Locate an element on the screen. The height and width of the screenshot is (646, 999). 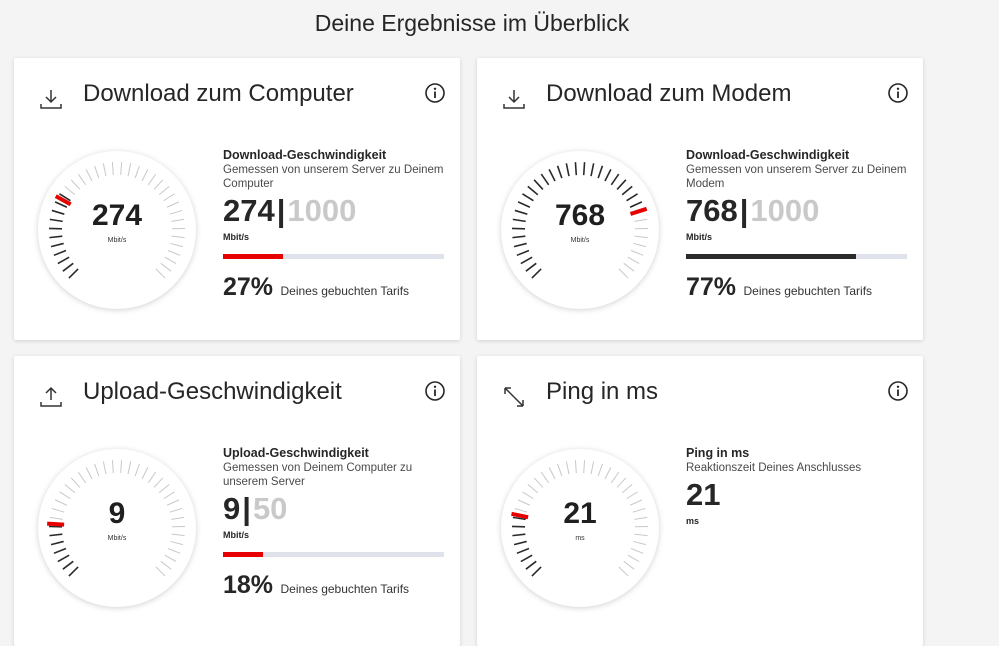
speed-max: 50 is located at coordinates (270, 508).